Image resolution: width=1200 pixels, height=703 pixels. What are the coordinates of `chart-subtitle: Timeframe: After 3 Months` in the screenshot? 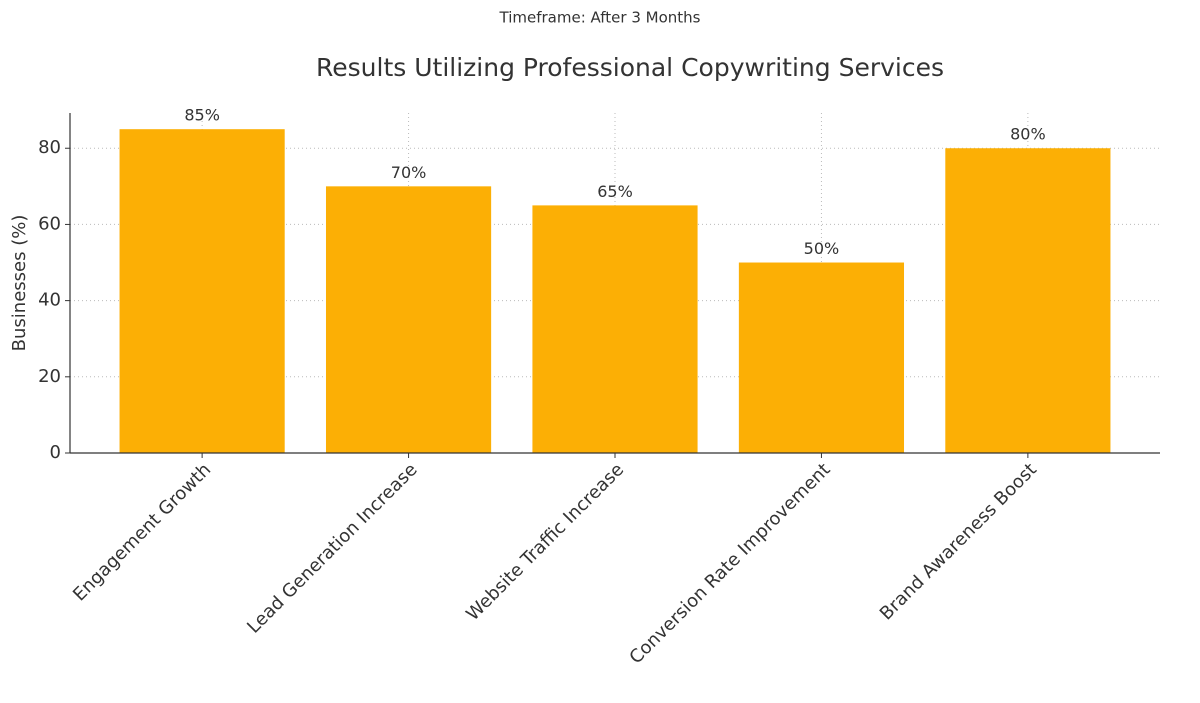 It's located at (600, 18).